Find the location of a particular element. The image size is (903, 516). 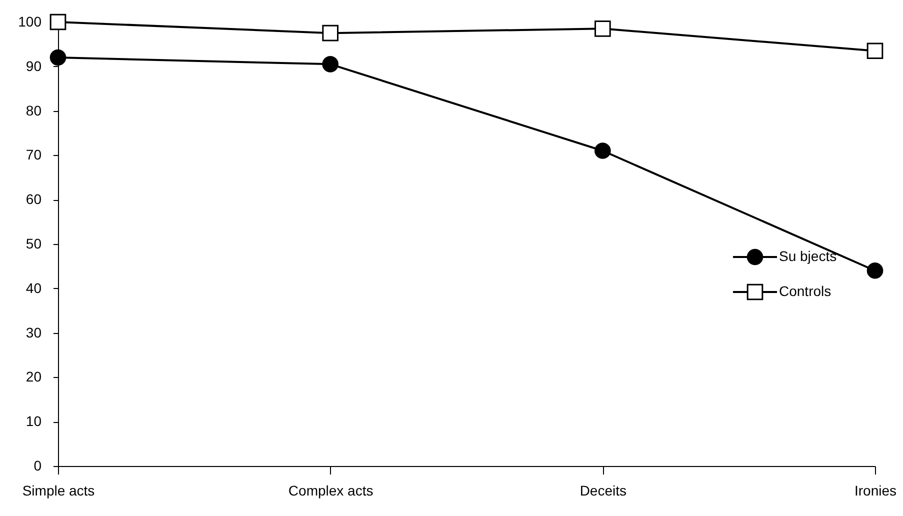

y-tick-label: 40 is located at coordinates (34, 288).